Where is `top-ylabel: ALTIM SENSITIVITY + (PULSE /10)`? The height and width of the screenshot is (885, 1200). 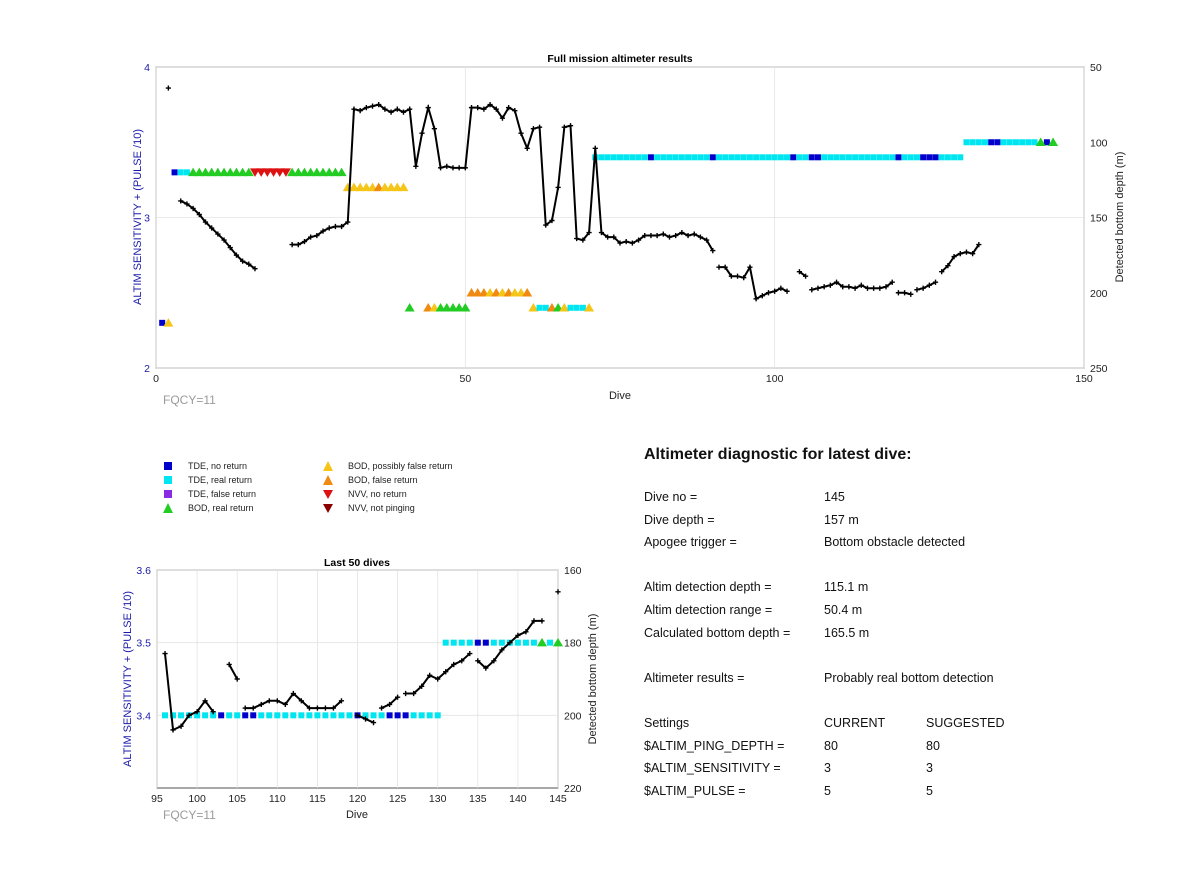 top-ylabel: ALTIM SENSITIVITY + (PULSE /10) is located at coordinates (138, 217).